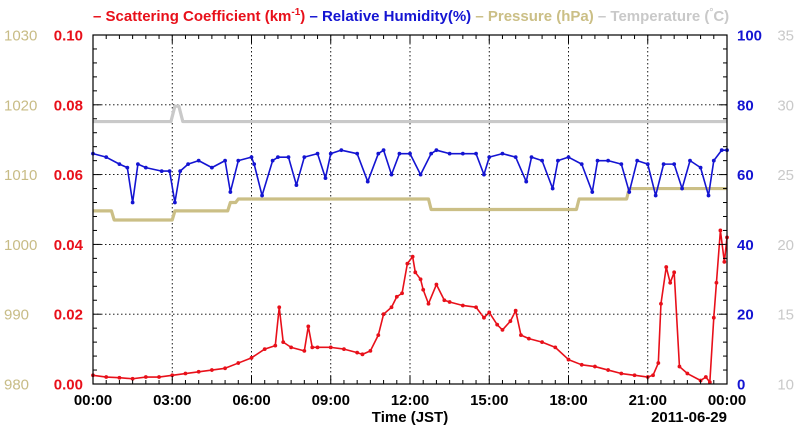  I want to click on x-tick-label: 06:00, so click(251, 400).